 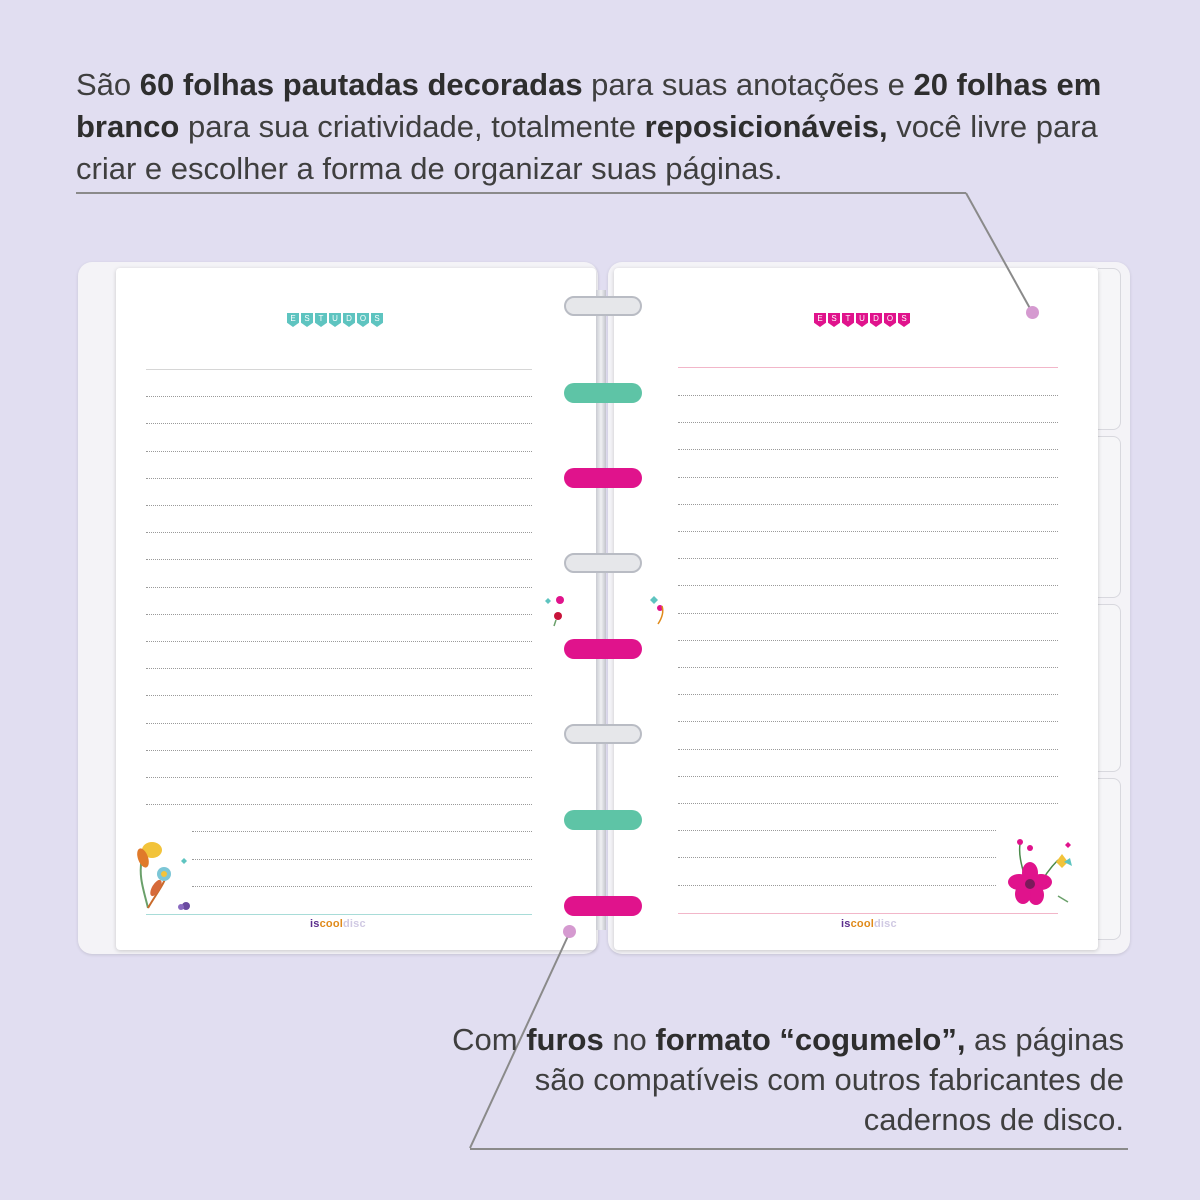 What do you see at coordinates (108, 84) in the screenshot?
I see `caption-text: São` at bounding box center [108, 84].